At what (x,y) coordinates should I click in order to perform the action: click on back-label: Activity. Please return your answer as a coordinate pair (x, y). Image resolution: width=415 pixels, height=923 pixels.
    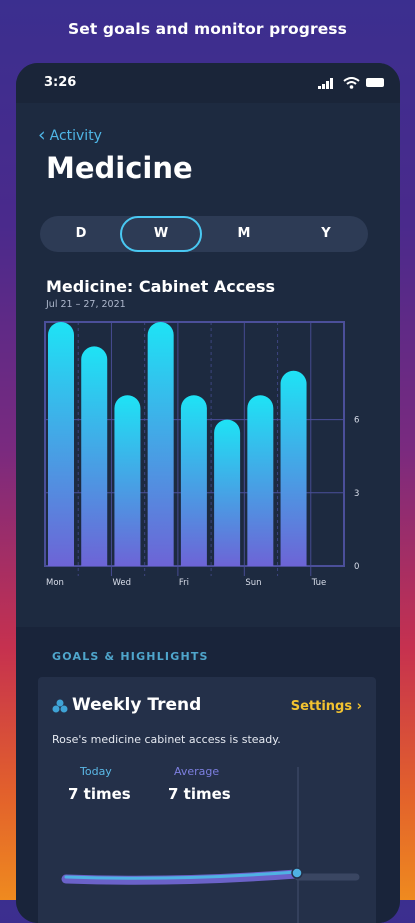
    Looking at the image, I should click on (75, 136).